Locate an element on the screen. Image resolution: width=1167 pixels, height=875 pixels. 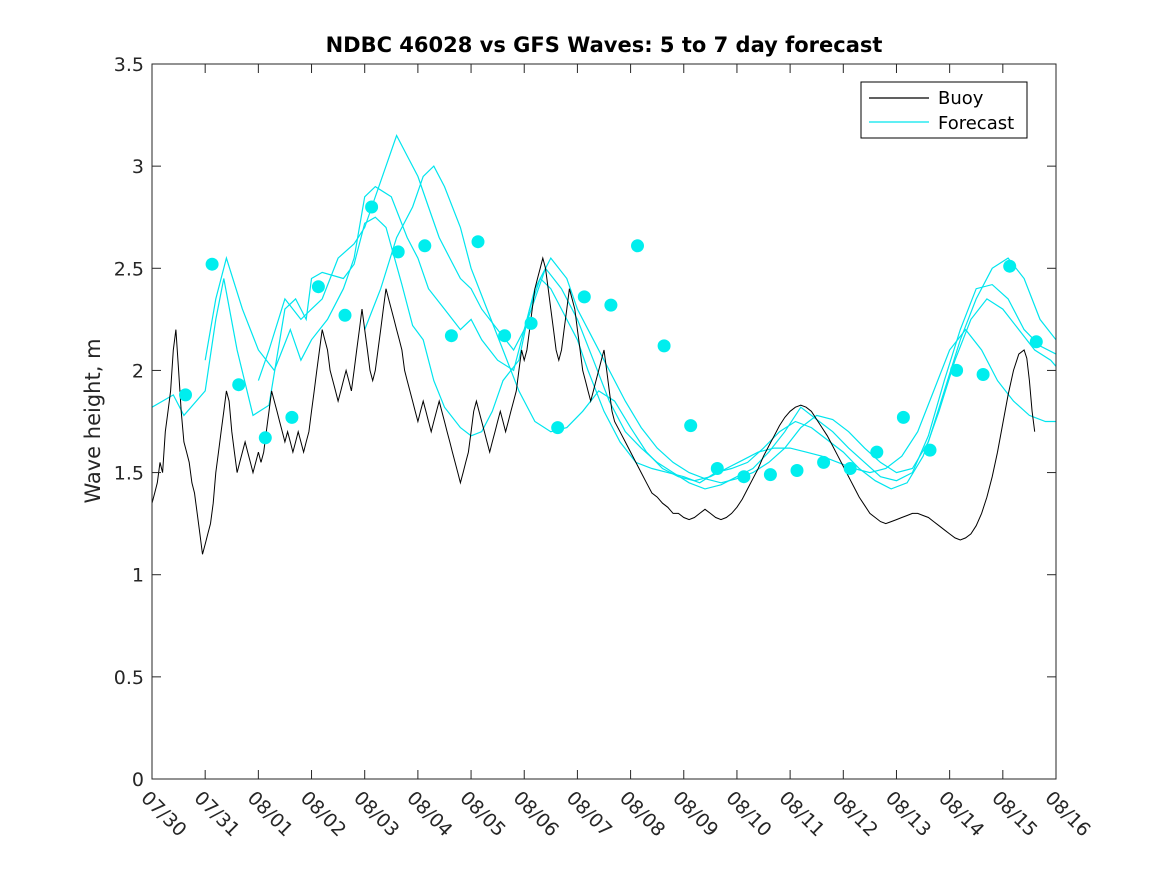
y-tick-label: 1.5 is located at coordinates (129, 474).